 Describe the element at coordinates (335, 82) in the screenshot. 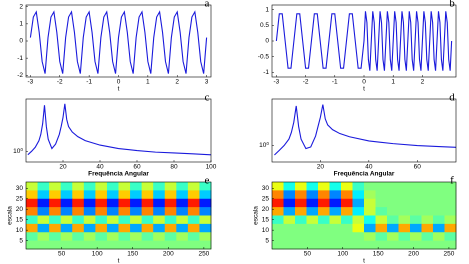

I see `x-tick-label: -1` at that location.